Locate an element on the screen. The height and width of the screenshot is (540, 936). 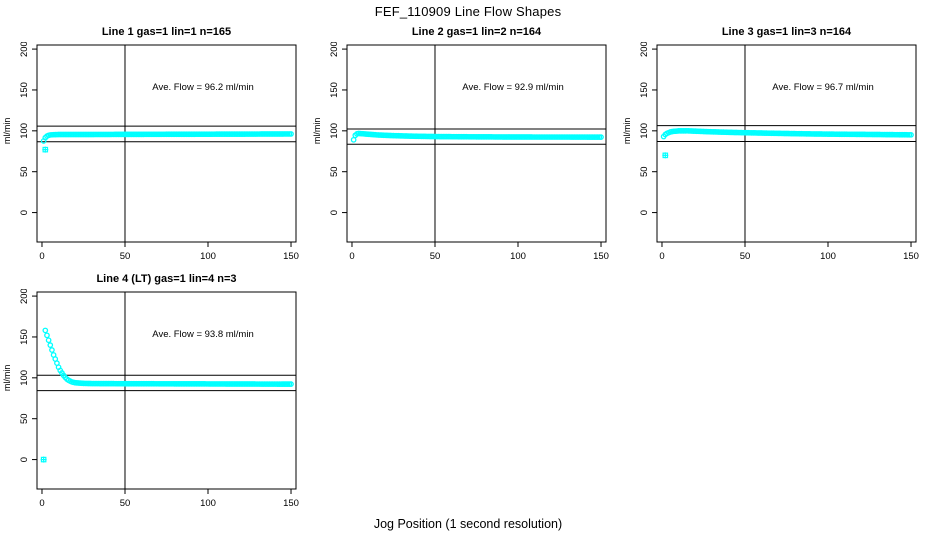
panel-title: Line 3 gas=1 lin=3 n=164 is located at coordinates (786, 32).